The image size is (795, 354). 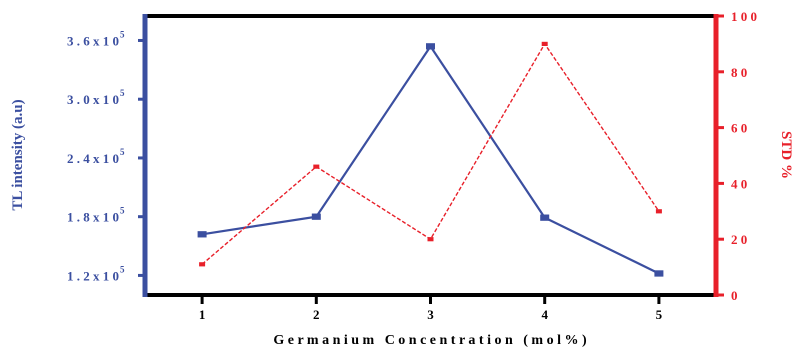 What do you see at coordinates (734, 295) in the screenshot?
I see `right-tick-label: 0` at bounding box center [734, 295].